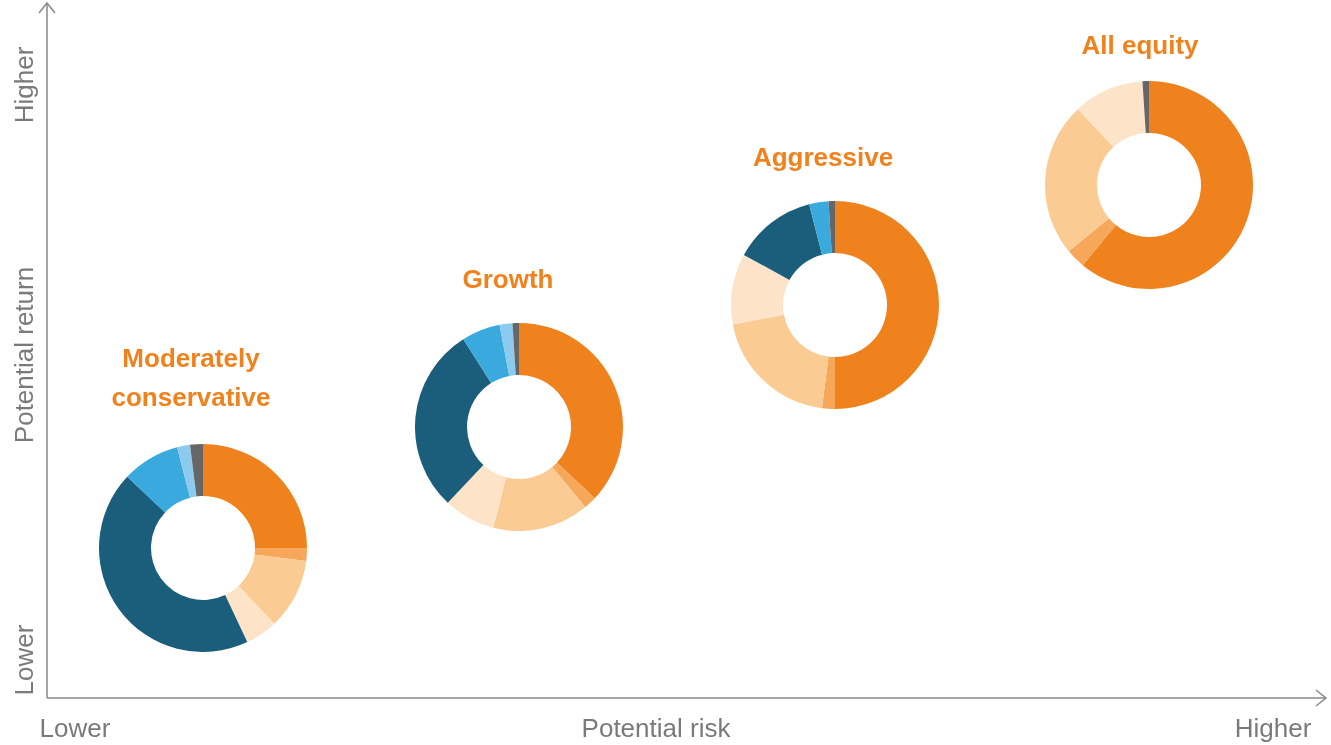  Describe the element at coordinates (823, 157) in the screenshot. I see `chart-title: Aggressive` at that location.